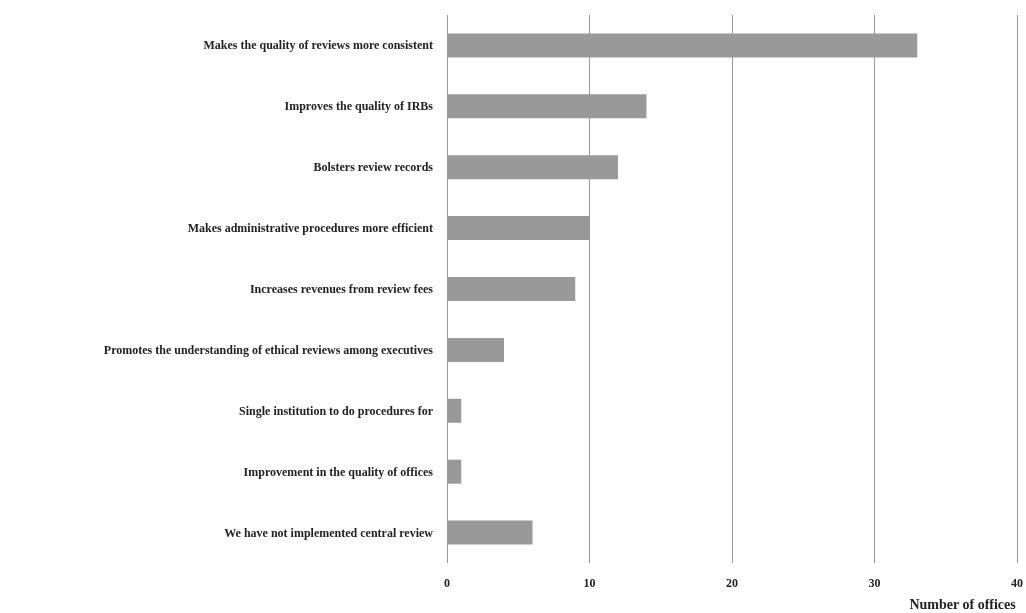 This screenshot has height=613, width=1026. Describe the element at coordinates (268, 349) in the screenshot. I see `y-tick-label: Promotes the understanding of ethical reviews among executives` at that location.